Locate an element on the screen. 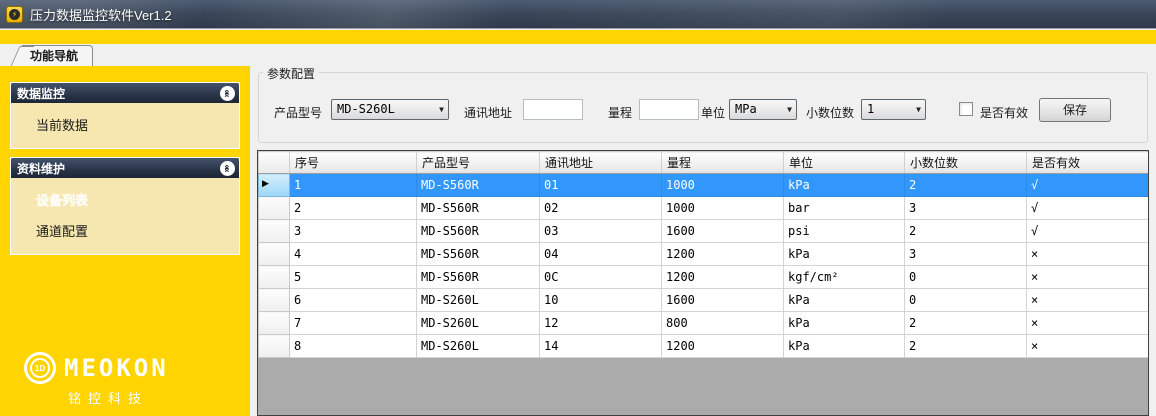 The height and width of the screenshot is (416, 1156). brand-name: MEOKON is located at coordinates (116, 368).